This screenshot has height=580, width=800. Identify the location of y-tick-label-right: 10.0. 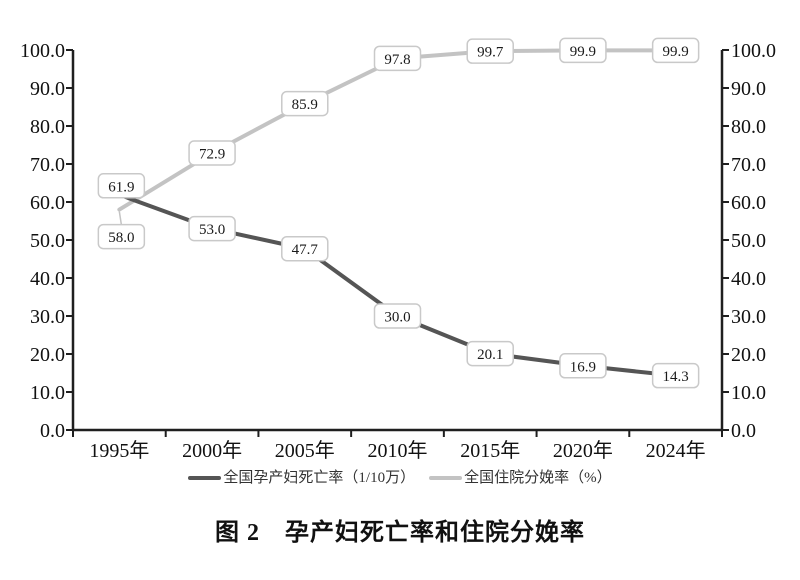
(748, 393).